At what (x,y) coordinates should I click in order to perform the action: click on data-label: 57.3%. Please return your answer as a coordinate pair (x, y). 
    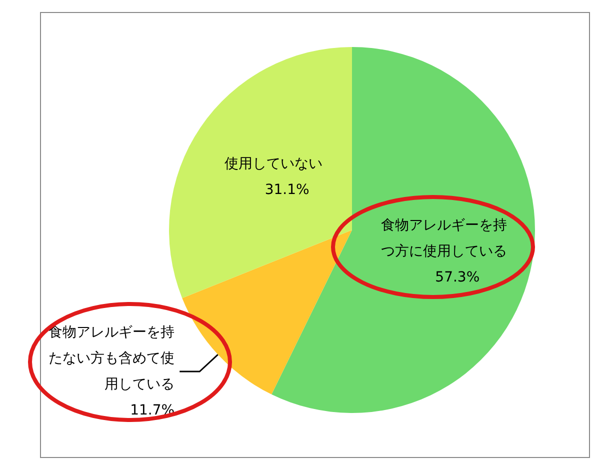
    Looking at the image, I should click on (444, 277).